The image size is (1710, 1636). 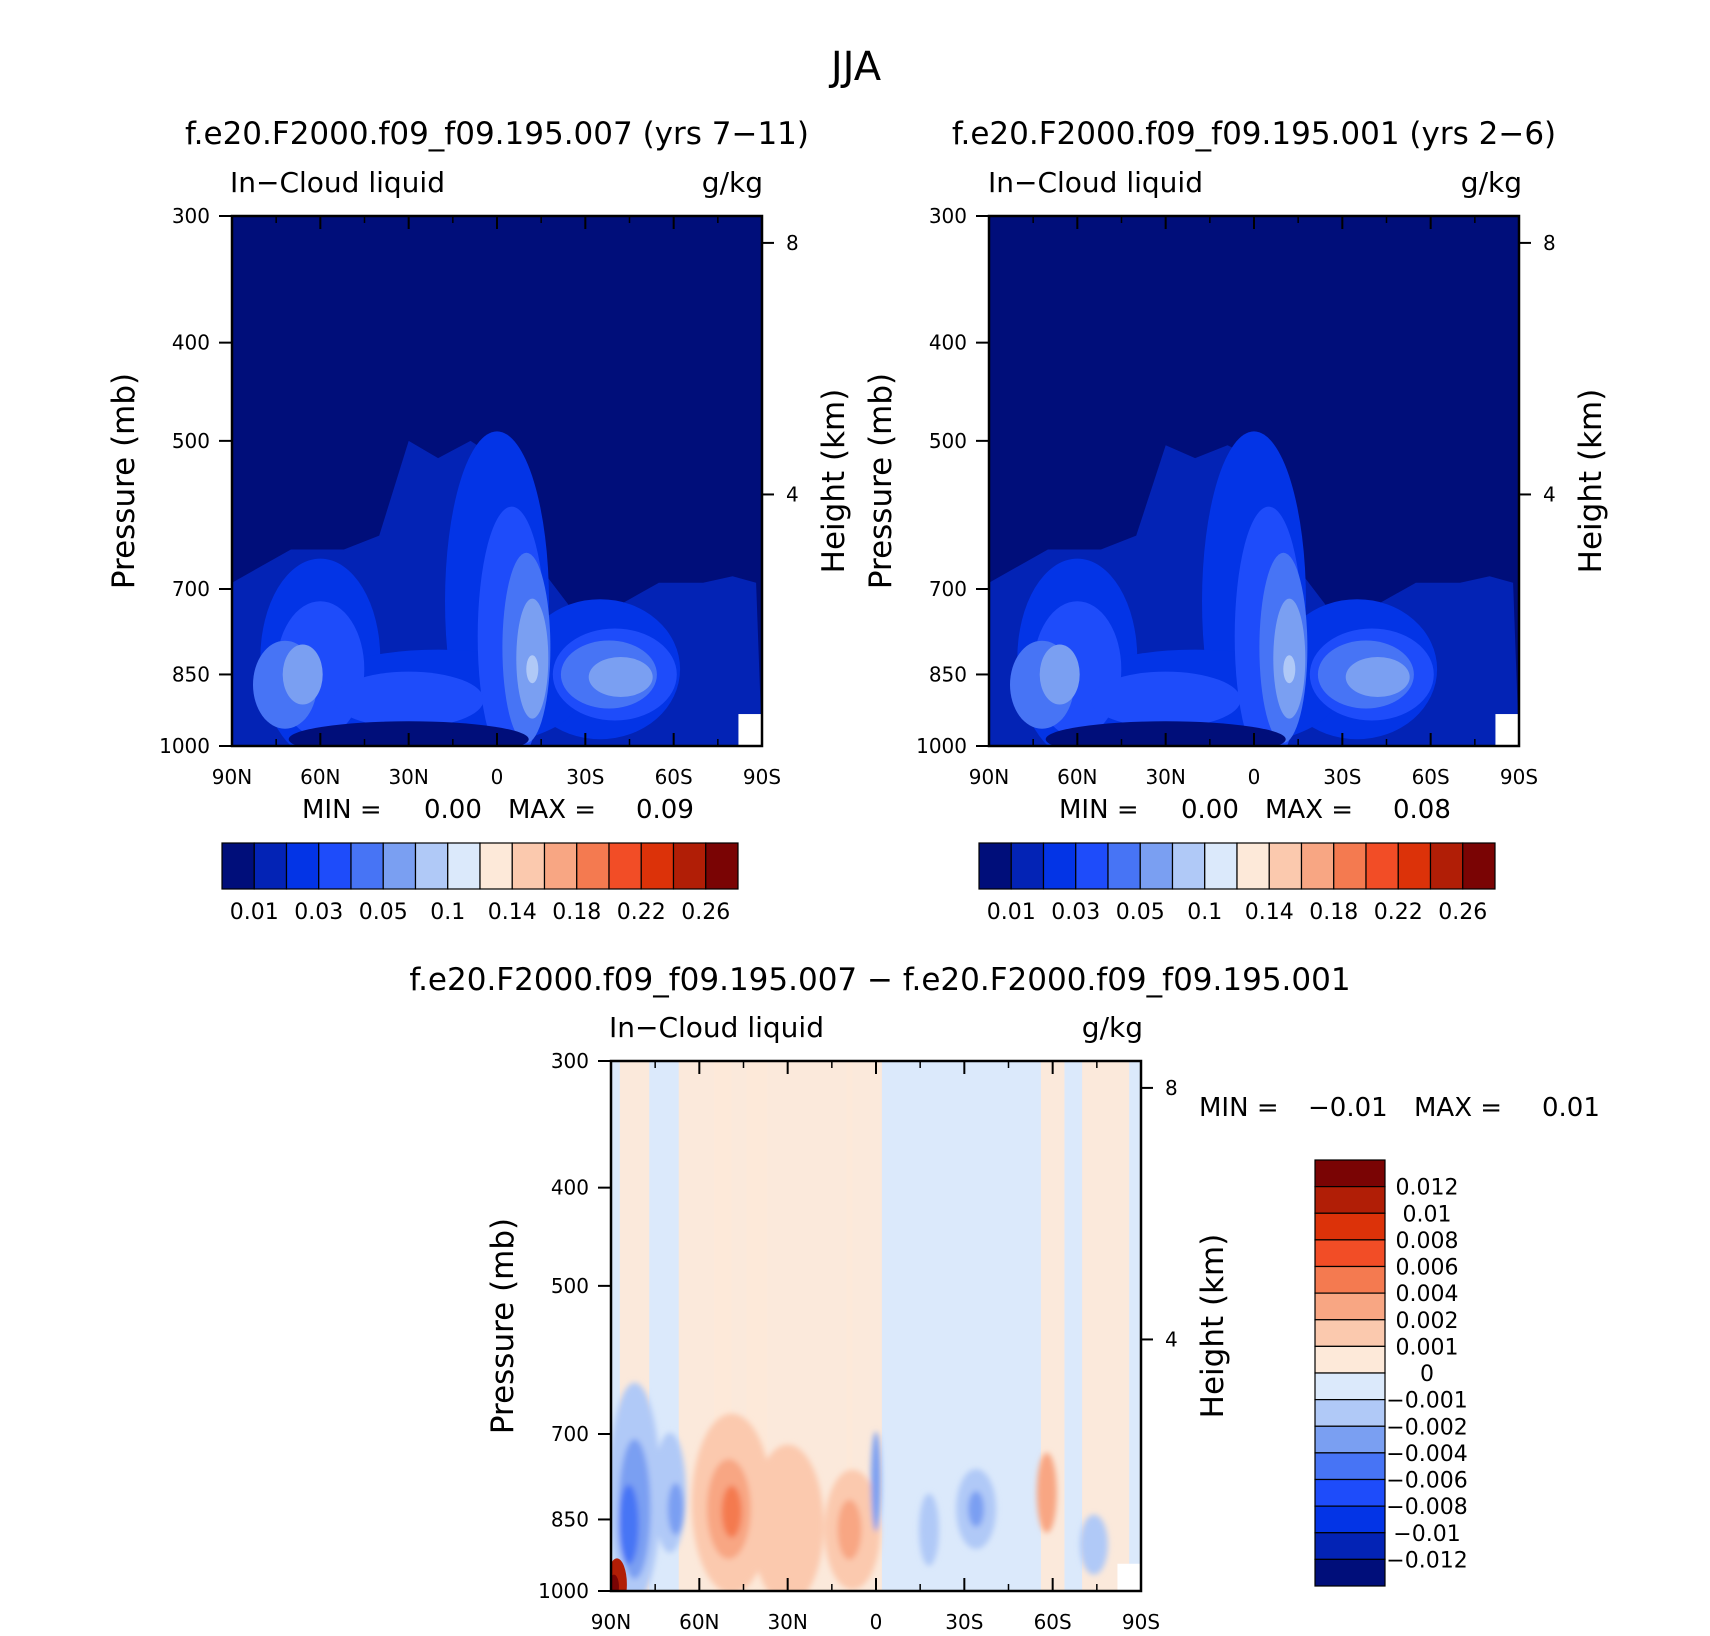 I want to click on colorbar-label: 0.01, so click(x=1011, y=912).